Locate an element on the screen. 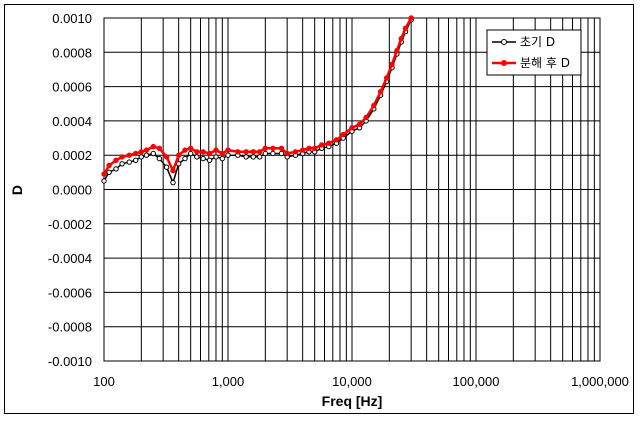  y-tick-label: 0.0004 is located at coordinates (72, 121).